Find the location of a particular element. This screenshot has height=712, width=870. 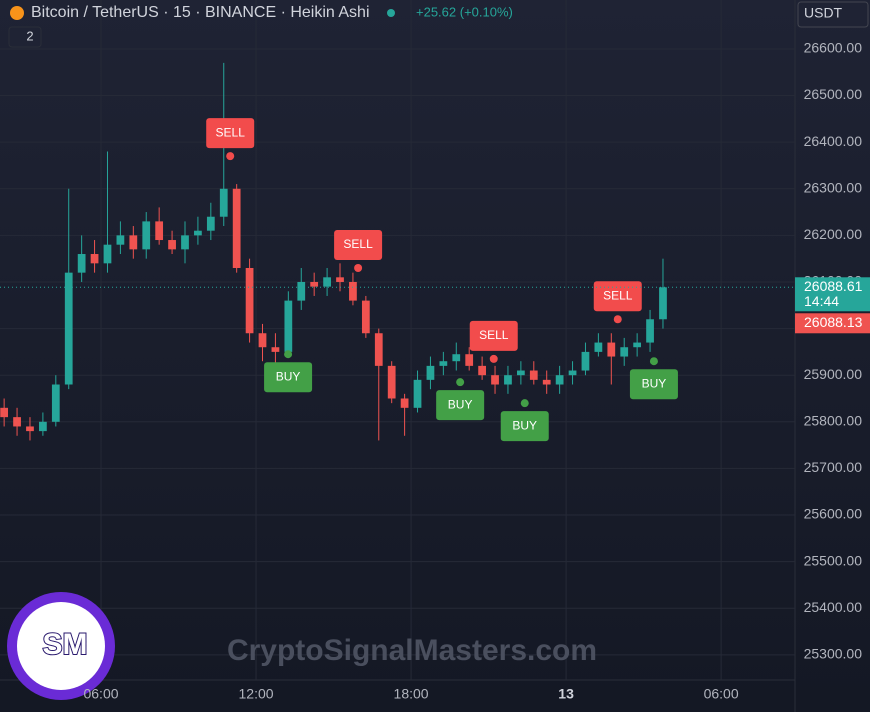

last-price: 26088.61 is located at coordinates (833, 286).